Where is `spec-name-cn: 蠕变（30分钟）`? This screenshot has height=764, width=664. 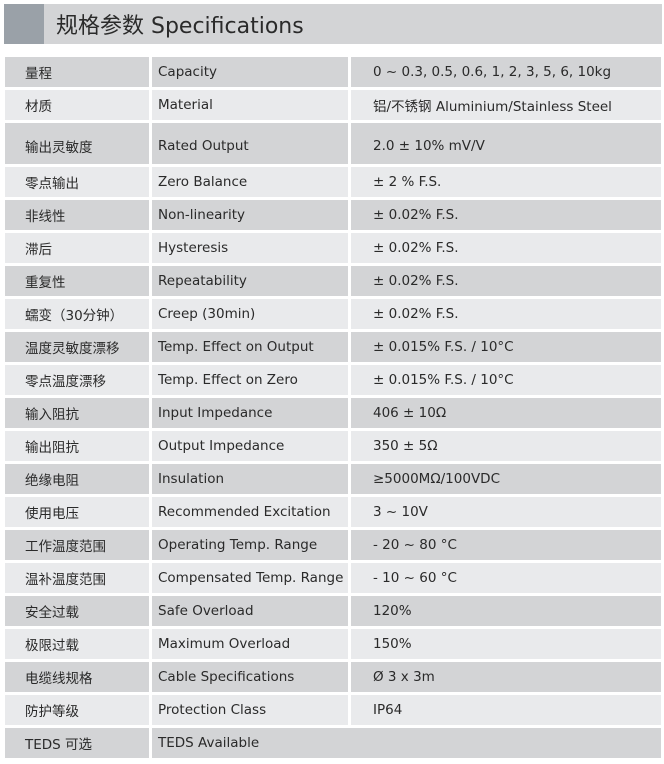 spec-name-cn: 蠕变（30分钟） is located at coordinates (77, 314).